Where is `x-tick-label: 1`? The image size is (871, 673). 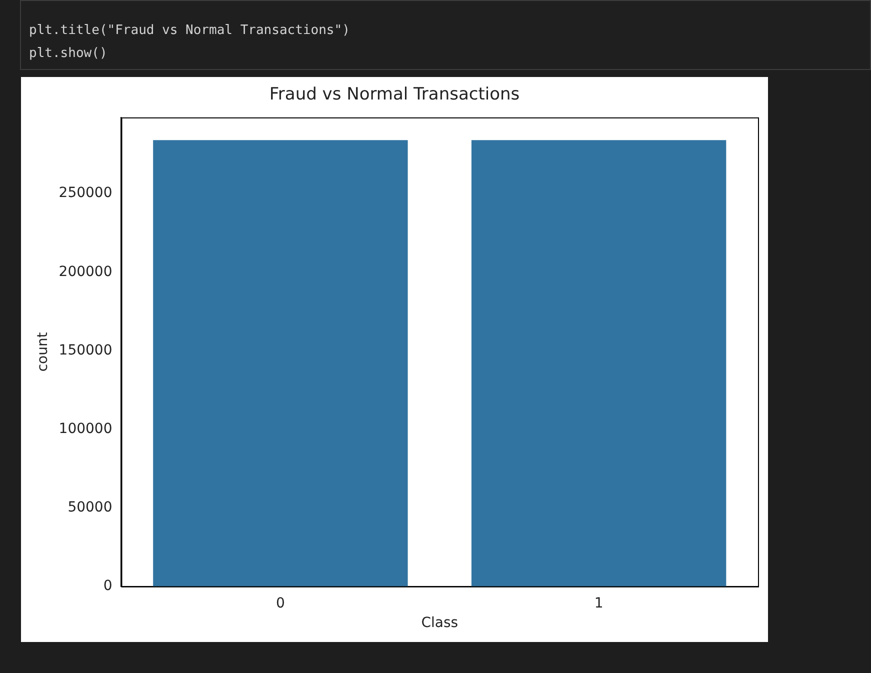 x-tick-label: 1 is located at coordinates (599, 603).